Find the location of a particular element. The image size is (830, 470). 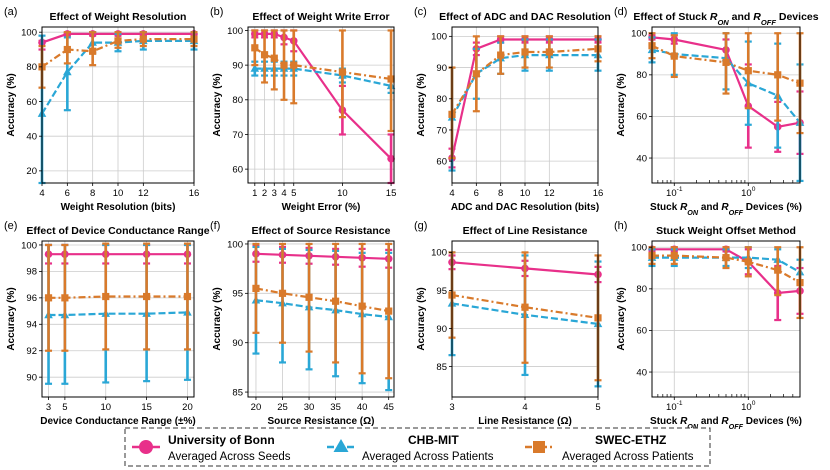

x-tick-label: 10⁰ is located at coordinates (748, 192).